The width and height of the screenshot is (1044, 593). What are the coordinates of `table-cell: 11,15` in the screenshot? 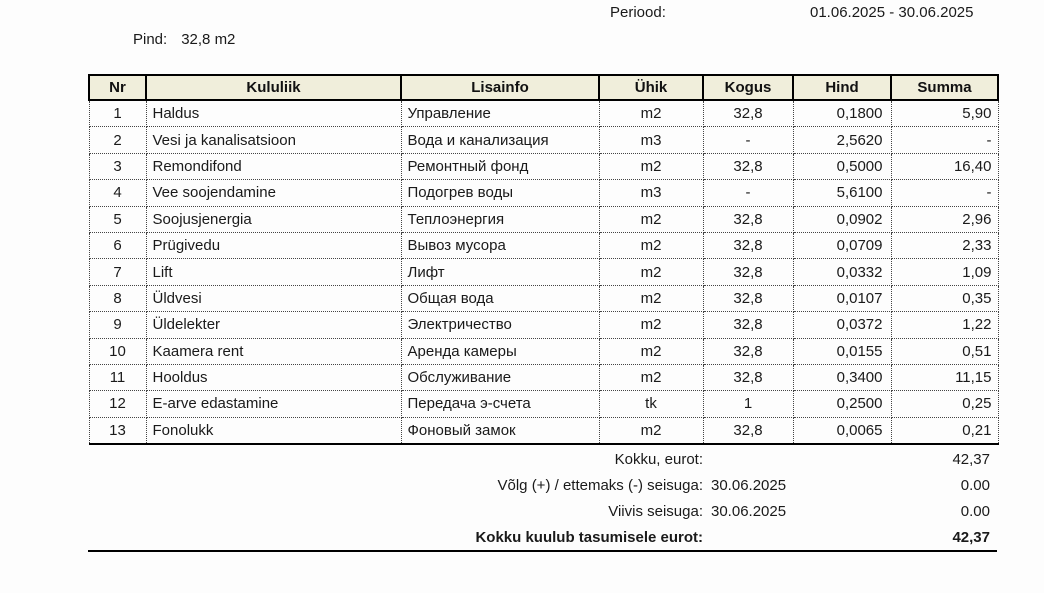 It's located at (944, 377).